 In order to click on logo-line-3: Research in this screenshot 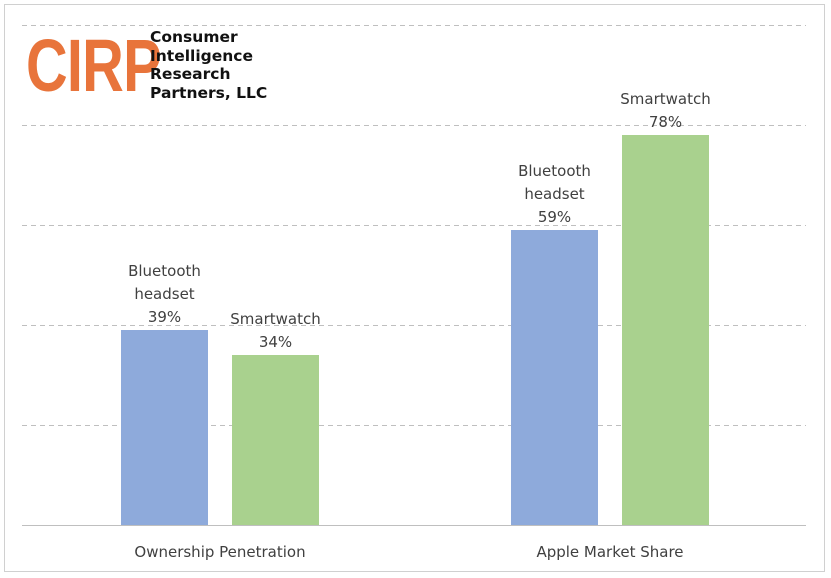, I will do `click(190, 74)`.